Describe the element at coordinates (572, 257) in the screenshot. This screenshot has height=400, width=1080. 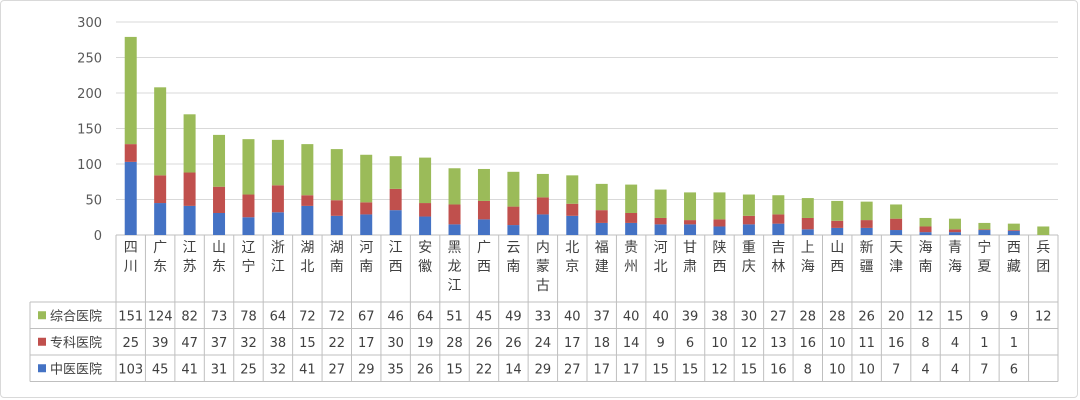
I see `category-label: 北京` at that location.